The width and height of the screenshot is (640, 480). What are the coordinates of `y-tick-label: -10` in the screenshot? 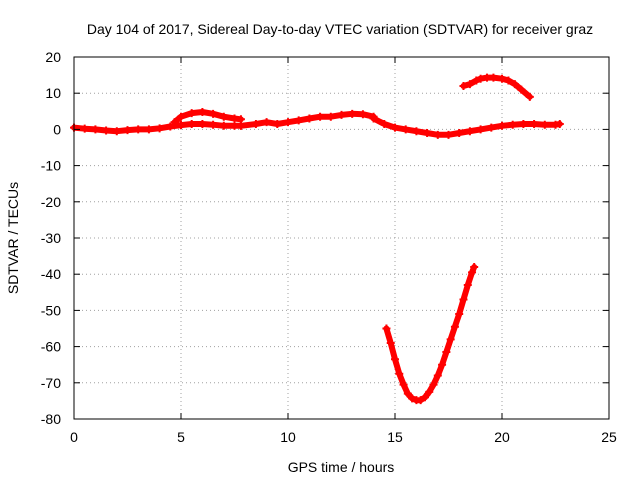 It's located at (51, 166).